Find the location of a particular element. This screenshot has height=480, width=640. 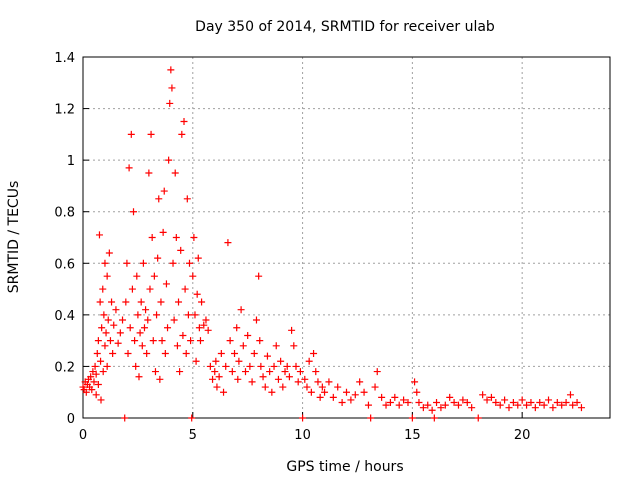

y-tick-label: 1 is located at coordinates (71, 161).